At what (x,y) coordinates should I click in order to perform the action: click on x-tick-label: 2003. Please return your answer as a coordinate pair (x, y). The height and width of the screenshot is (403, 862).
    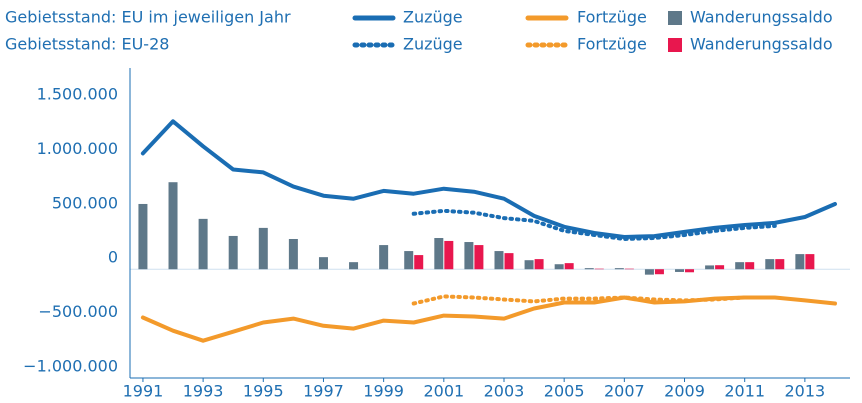
    Looking at the image, I should click on (504, 391).